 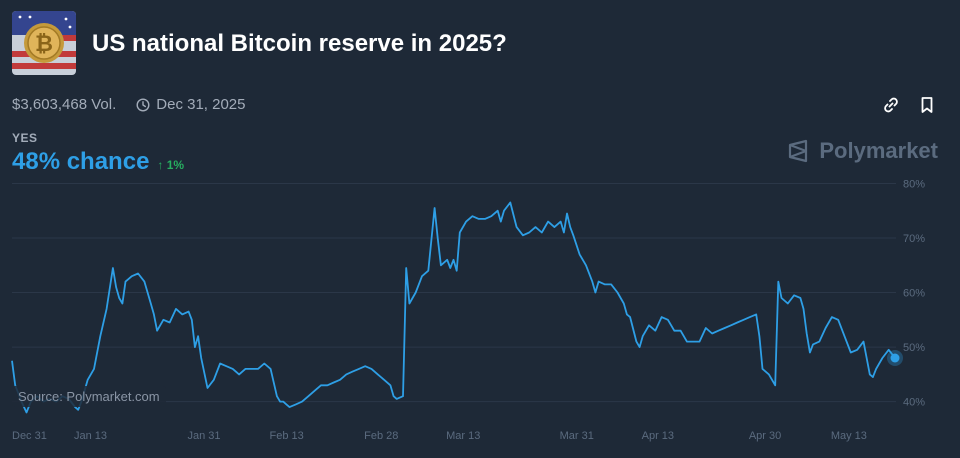 I want to click on market-actions, so click(x=909, y=105).